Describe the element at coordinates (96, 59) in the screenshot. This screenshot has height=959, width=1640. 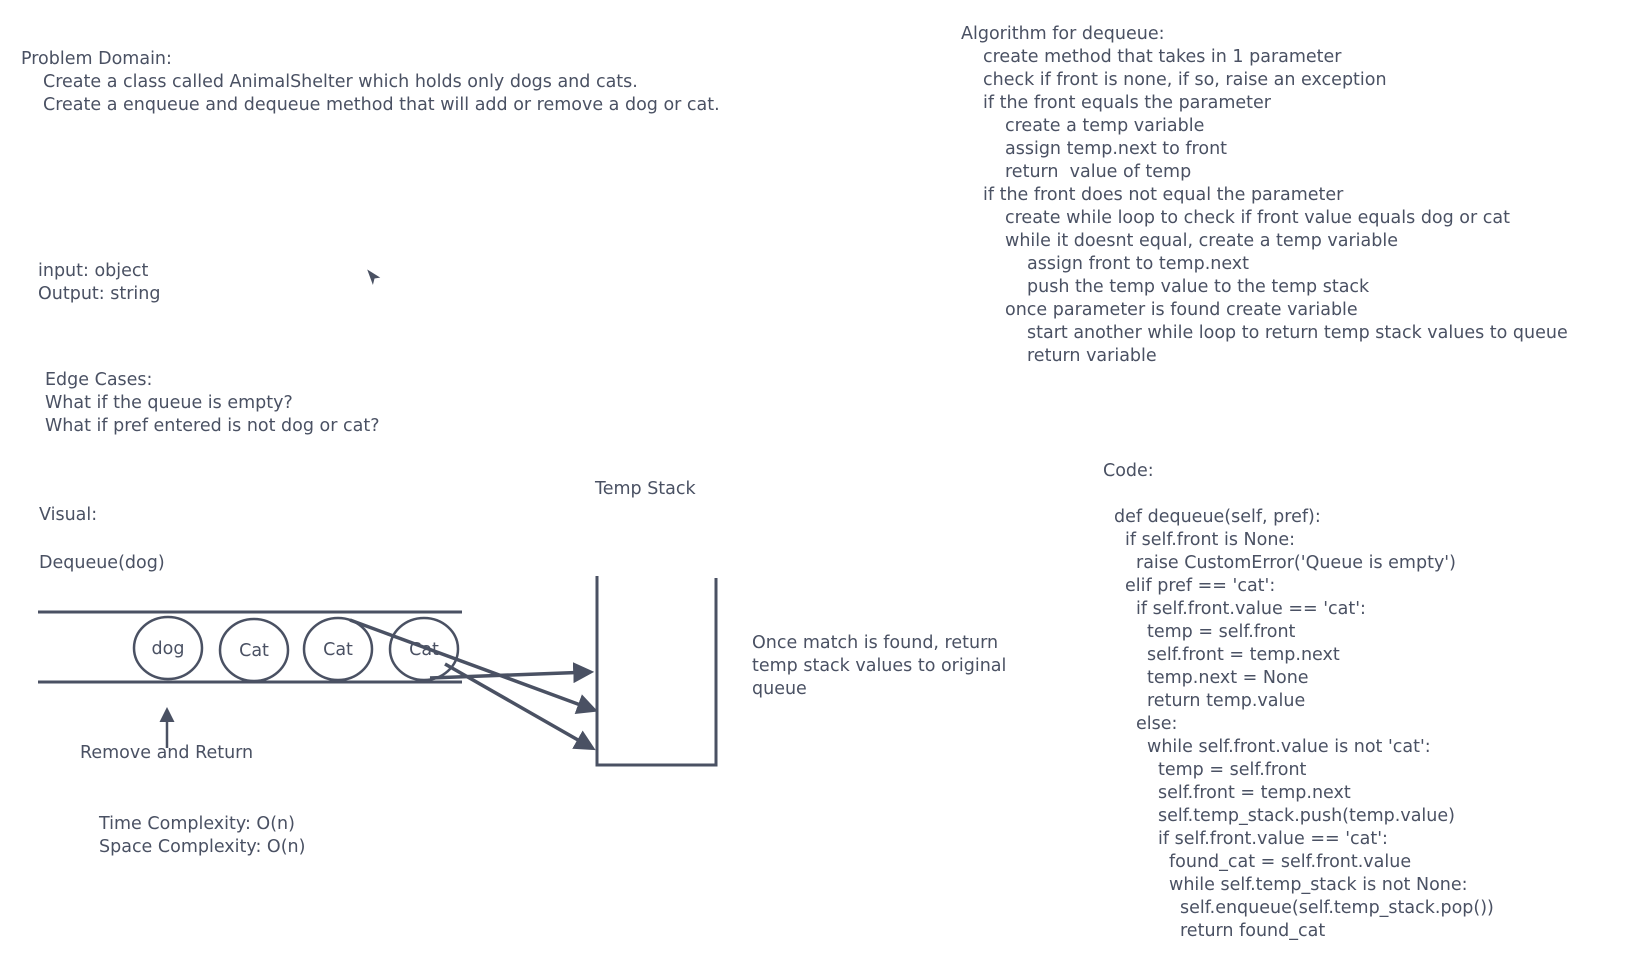
I see `problem-domain-heading: Problem Domain:` at that location.